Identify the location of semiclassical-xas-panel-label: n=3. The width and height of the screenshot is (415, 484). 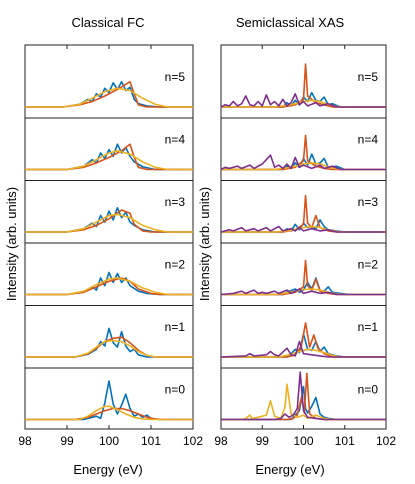
(368, 202).